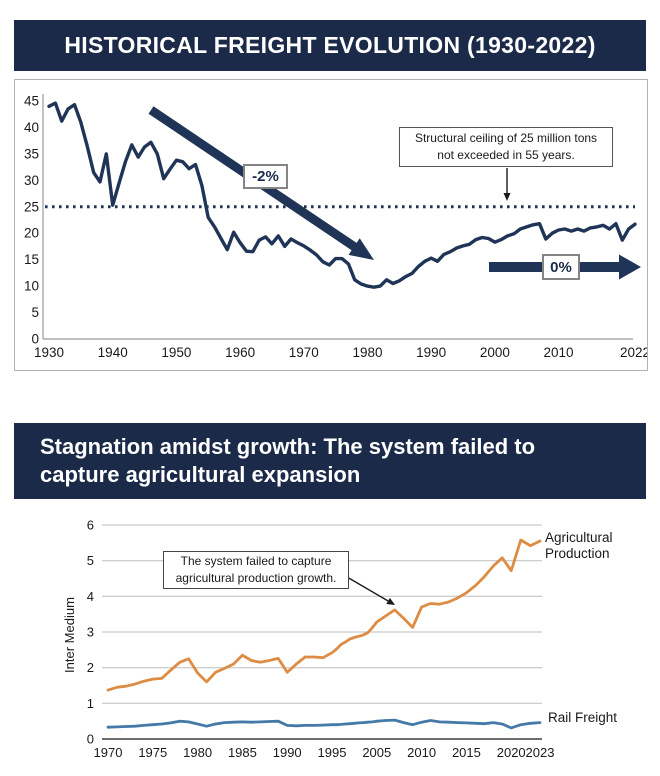  What do you see at coordinates (242, 752) in the screenshot?
I see `x-tick-label: 1985` at bounding box center [242, 752].